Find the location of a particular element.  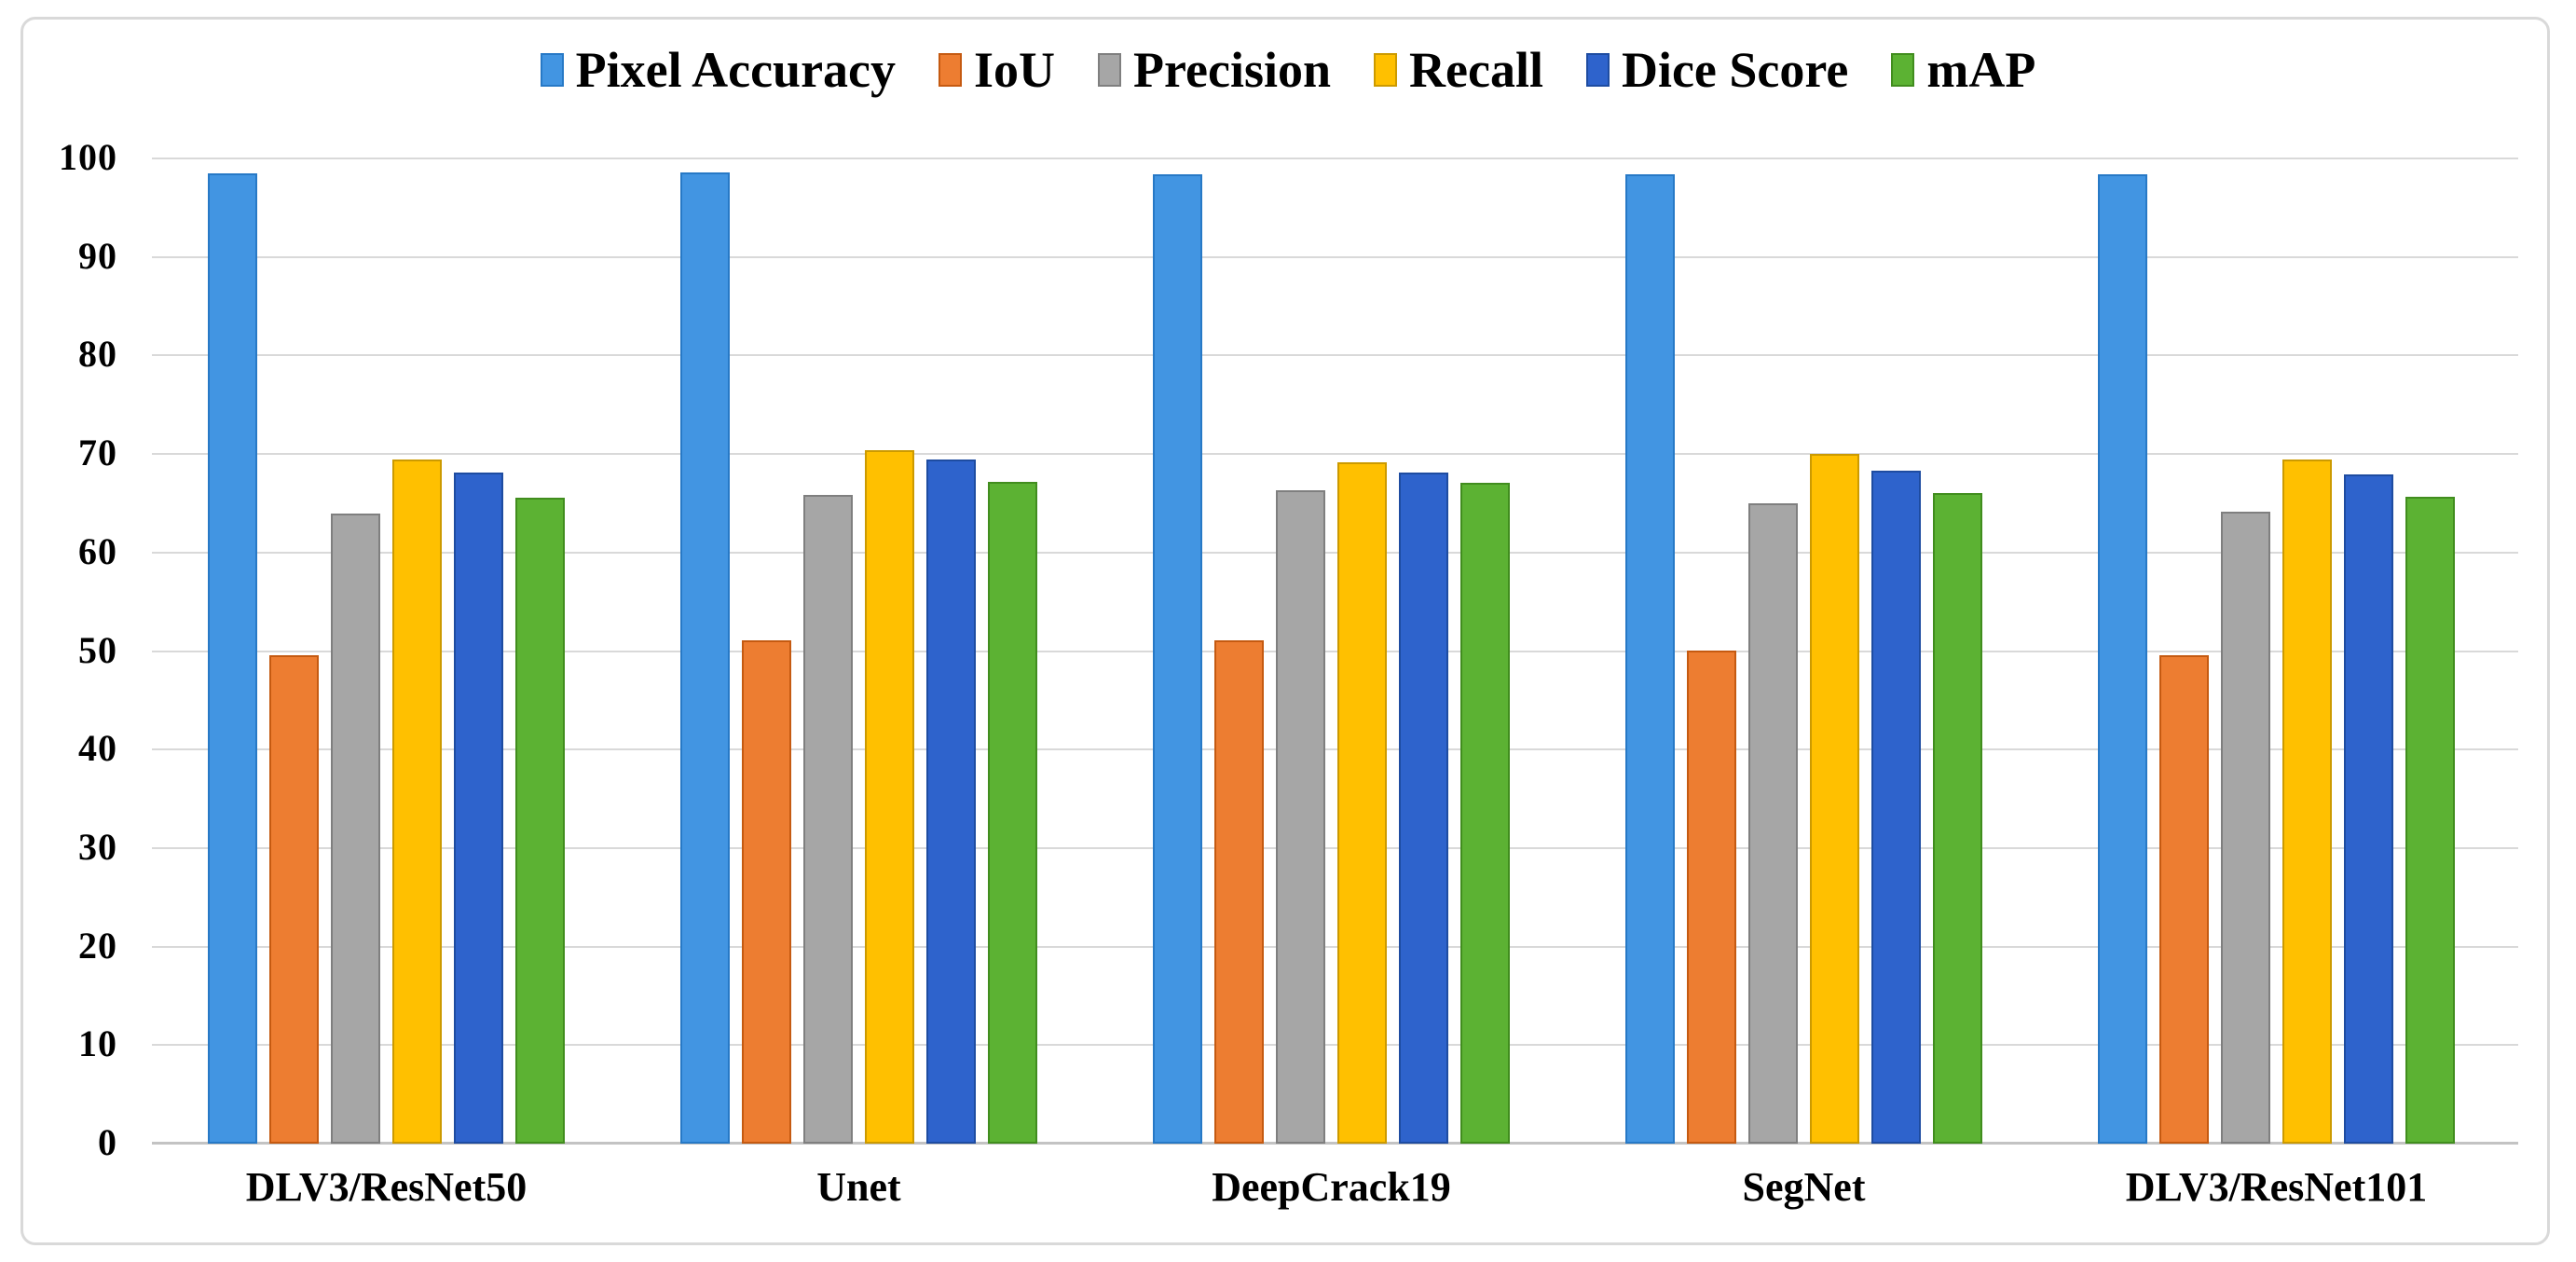

bar-dlv3-resnet50-dice-score is located at coordinates (478, 808).